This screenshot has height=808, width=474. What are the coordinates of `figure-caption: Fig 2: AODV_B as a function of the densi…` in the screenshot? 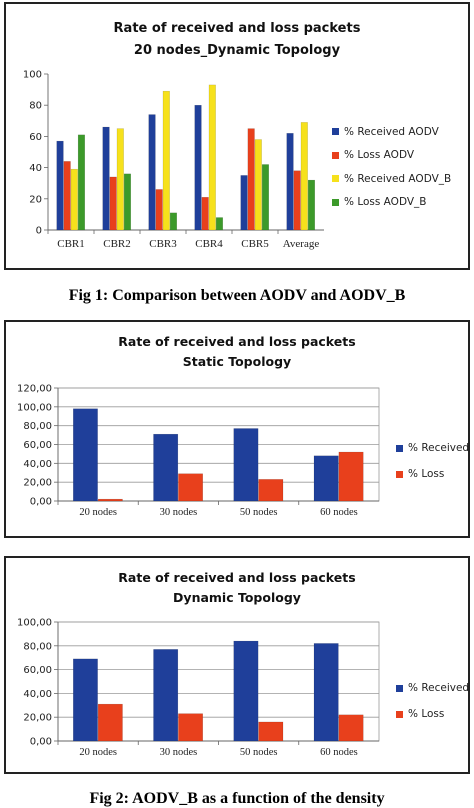 It's located at (237, 798).